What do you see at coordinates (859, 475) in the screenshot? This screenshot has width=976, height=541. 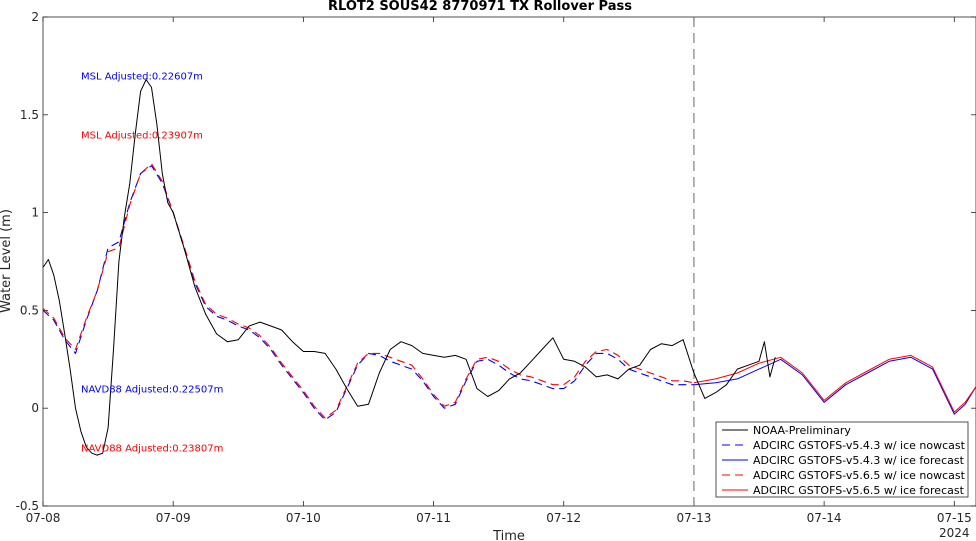 I see `legend-entry: ADCIRC GSTOFS-v5.6.5 w/ ice nowcast` at bounding box center [859, 475].